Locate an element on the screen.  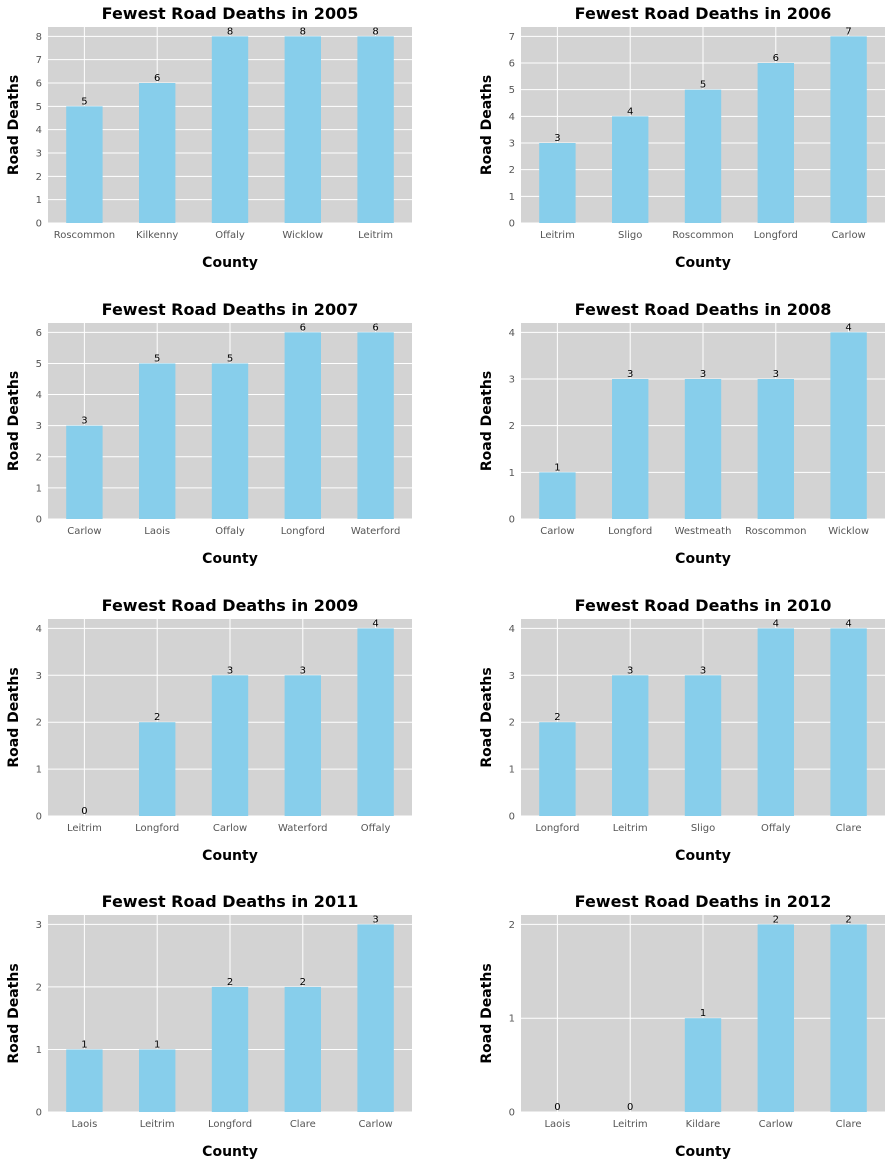
chart-title: Fewest Road Deaths in 2010 is located at coordinates (703, 605).